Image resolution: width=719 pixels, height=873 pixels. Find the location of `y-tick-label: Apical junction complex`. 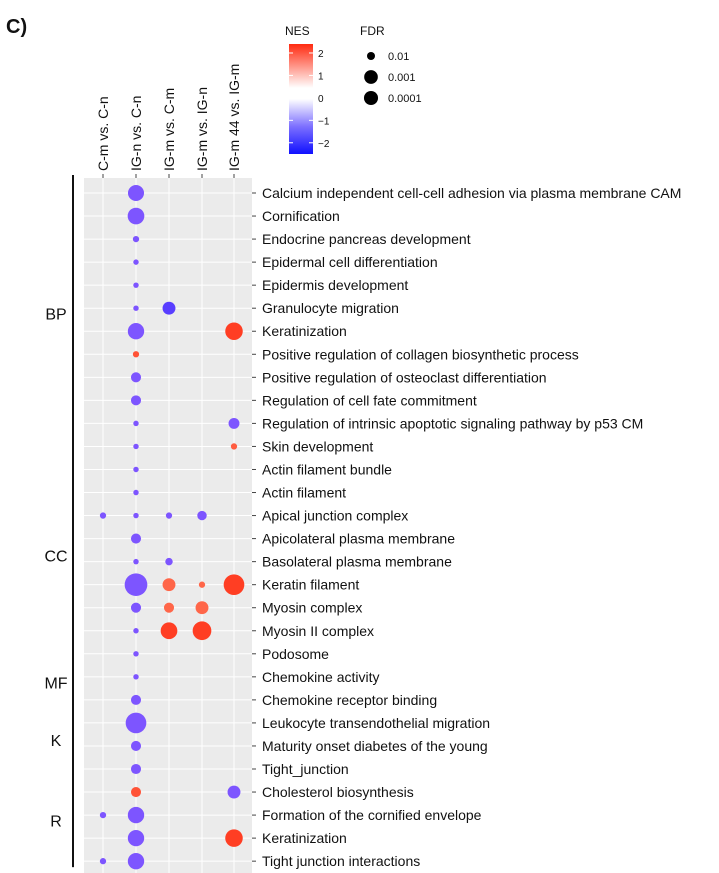

y-tick-label: Apical junction complex is located at coordinates (335, 516).